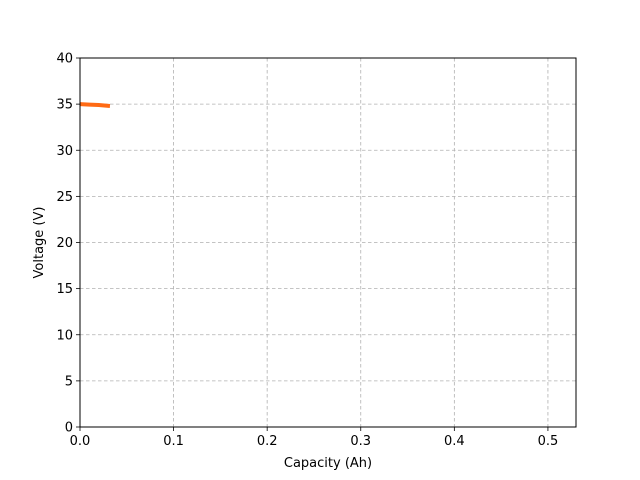 Image resolution: width=640 pixels, height=480 pixels. What do you see at coordinates (454, 441) in the screenshot?
I see `x-tick-label: 0.4` at bounding box center [454, 441].